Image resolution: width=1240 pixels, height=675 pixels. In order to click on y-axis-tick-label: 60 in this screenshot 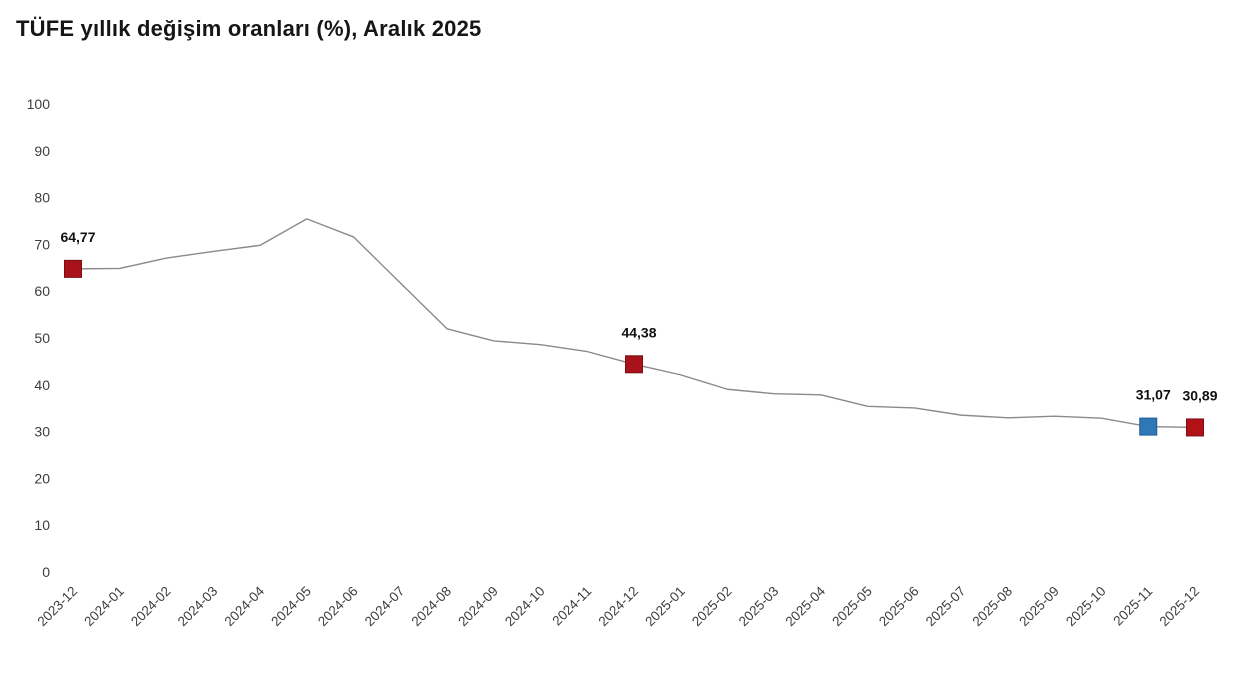, I will do `click(42, 291)`.